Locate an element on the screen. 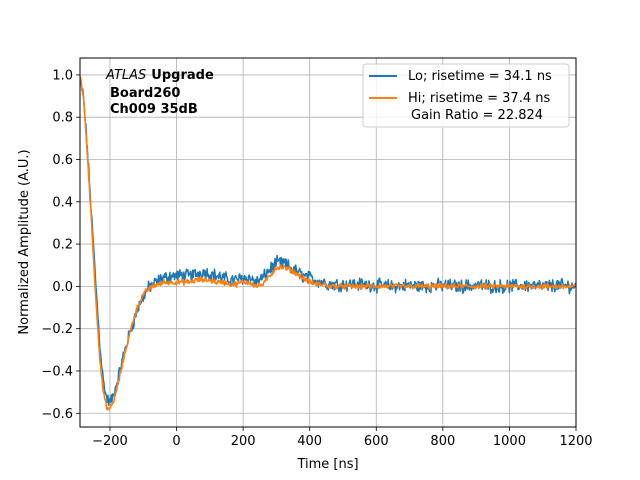 The width and height of the screenshot is (640, 480). y-tick-label: 1.0 is located at coordinates (62, 75).